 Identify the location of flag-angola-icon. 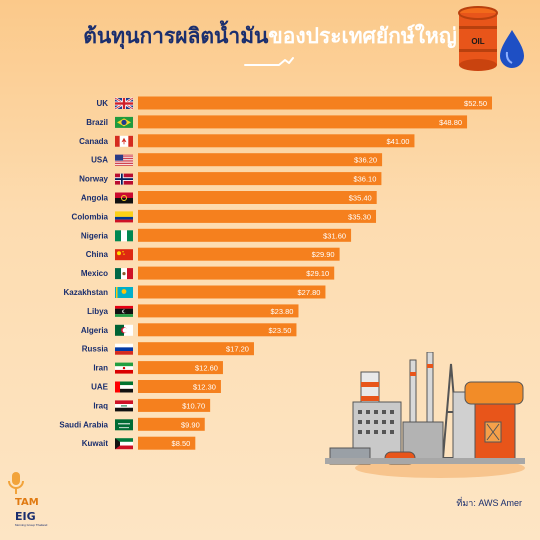
(124, 198).